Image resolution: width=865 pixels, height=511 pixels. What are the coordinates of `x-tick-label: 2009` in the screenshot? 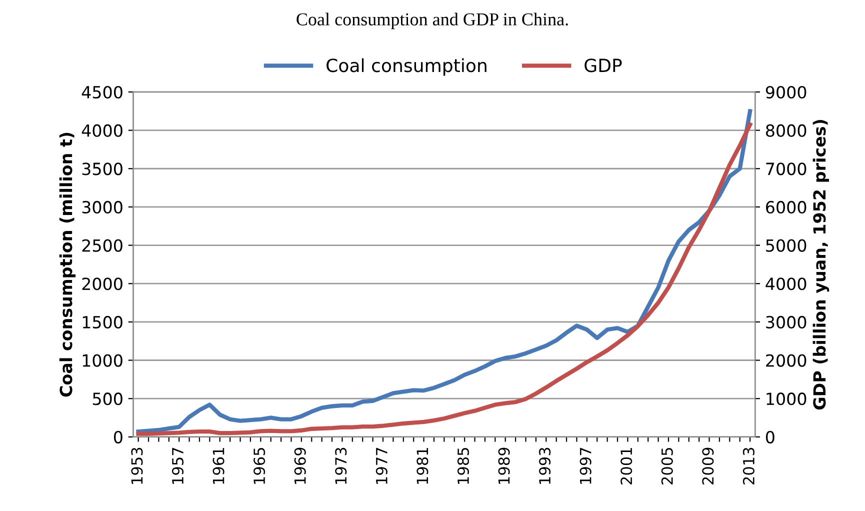 It's located at (708, 466).